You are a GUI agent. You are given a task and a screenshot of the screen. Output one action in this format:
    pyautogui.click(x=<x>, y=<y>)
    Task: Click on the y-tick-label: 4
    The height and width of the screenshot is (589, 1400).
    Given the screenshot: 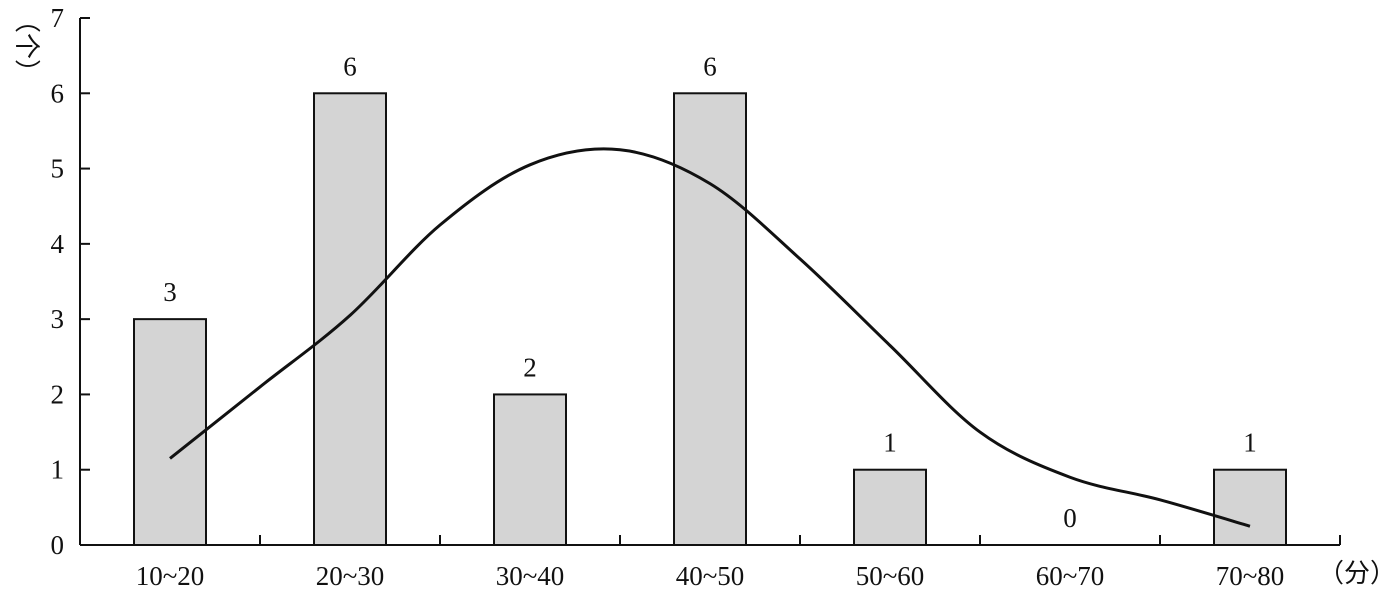 What is the action you would take?
    pyautogui.click(x=58, y=244)
    